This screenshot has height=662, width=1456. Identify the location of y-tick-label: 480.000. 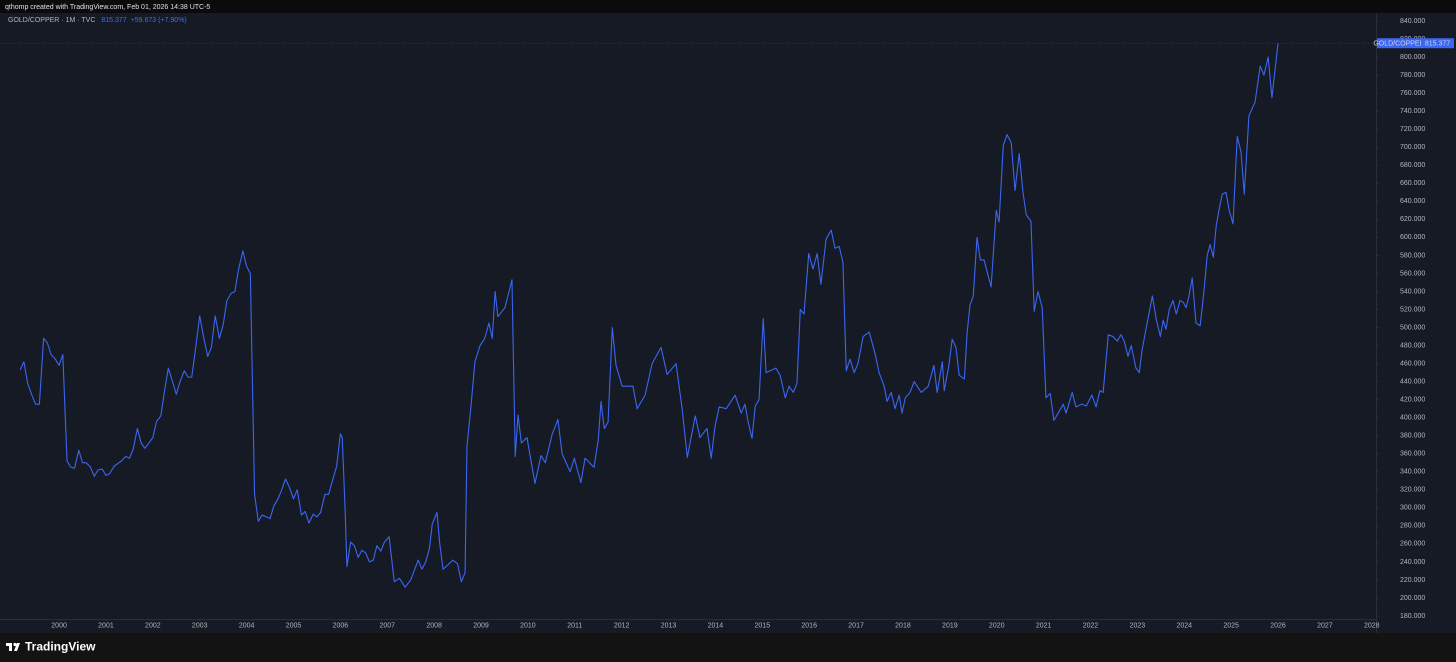
(1412, 345).